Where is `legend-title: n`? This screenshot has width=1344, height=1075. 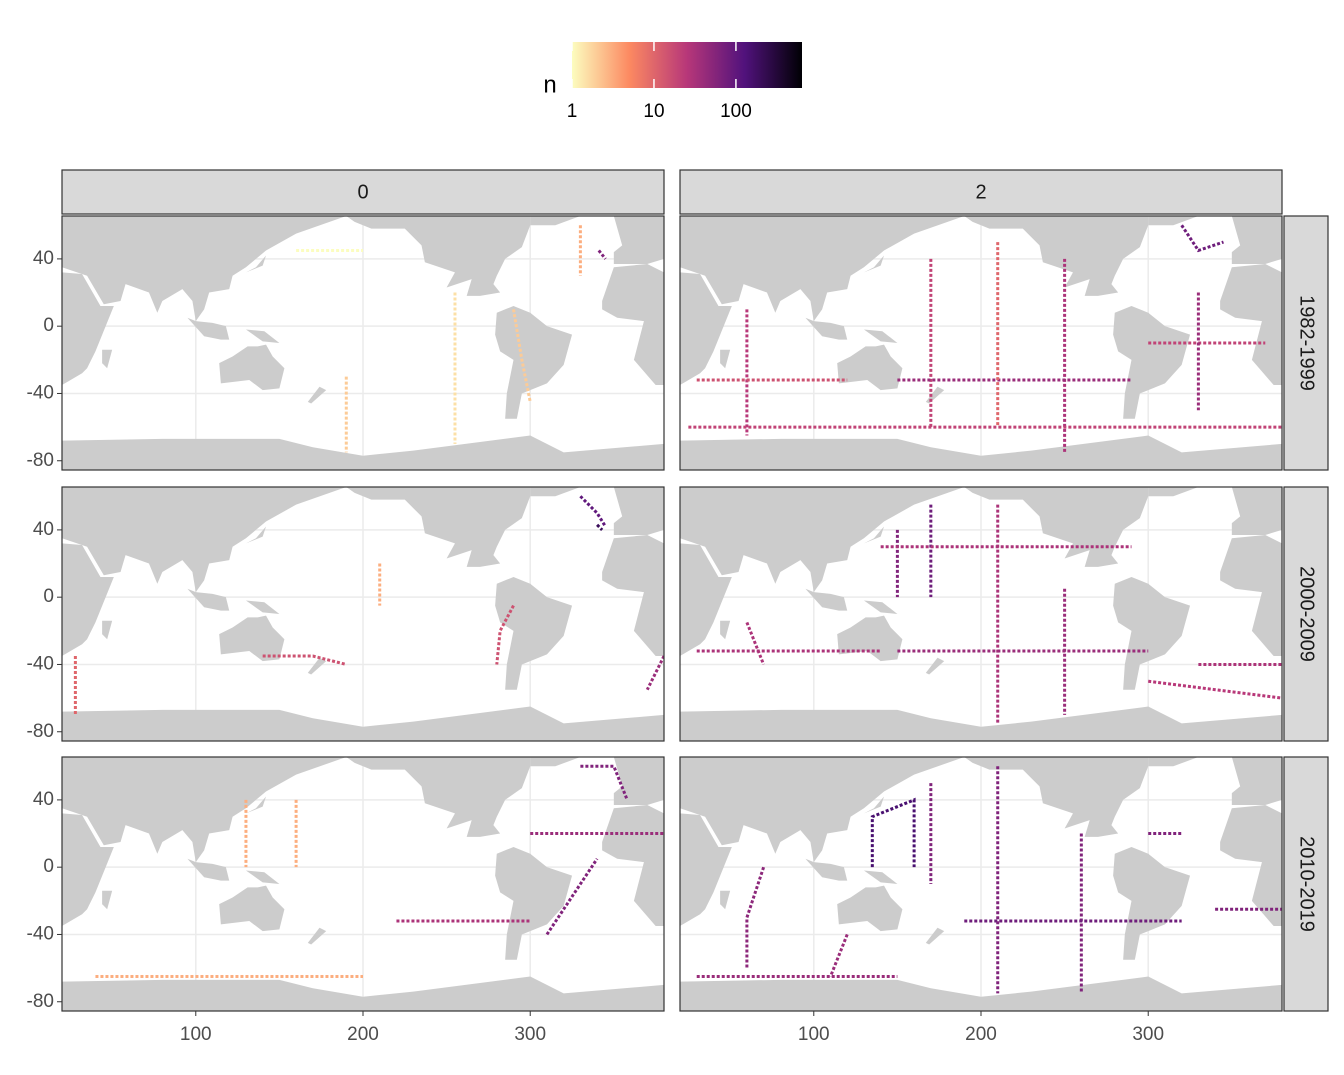
legend-title: n is located at coordinates (549, 84).